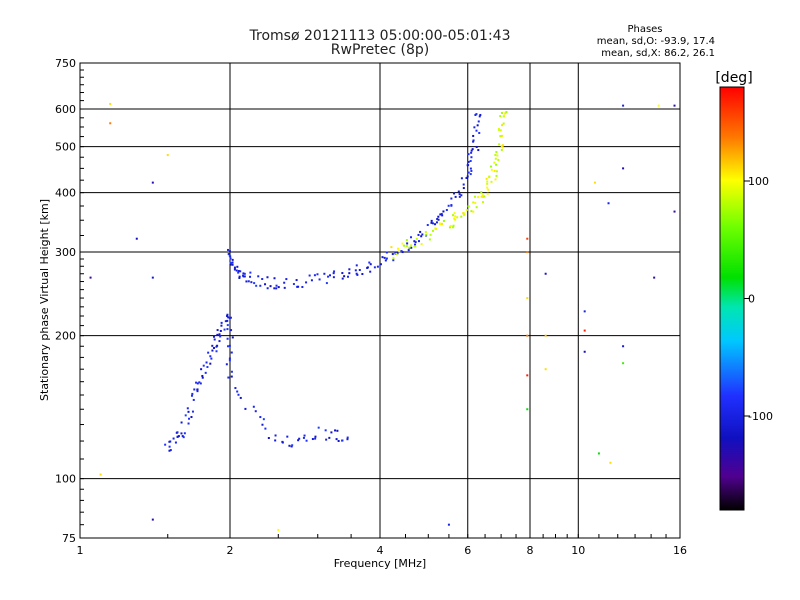 Image resolution: width=800 pixels, height=600 pixels. I want to click on colorbar-ticks: 100 0 -100, so click(758, 299).